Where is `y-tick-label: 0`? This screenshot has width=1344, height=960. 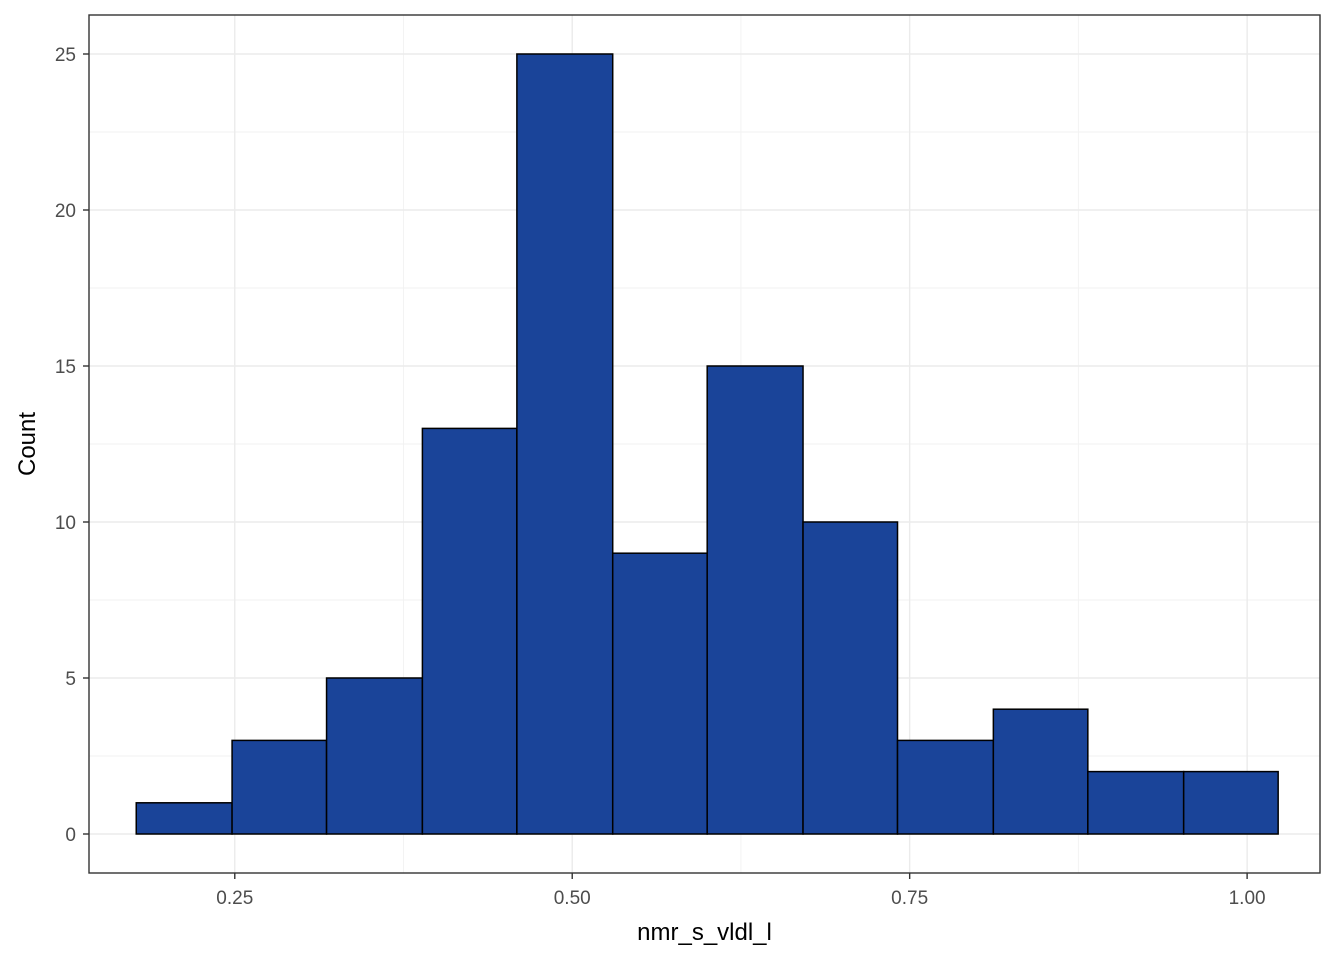
y-tick-label: 0 is located at coordinates (70, 835).